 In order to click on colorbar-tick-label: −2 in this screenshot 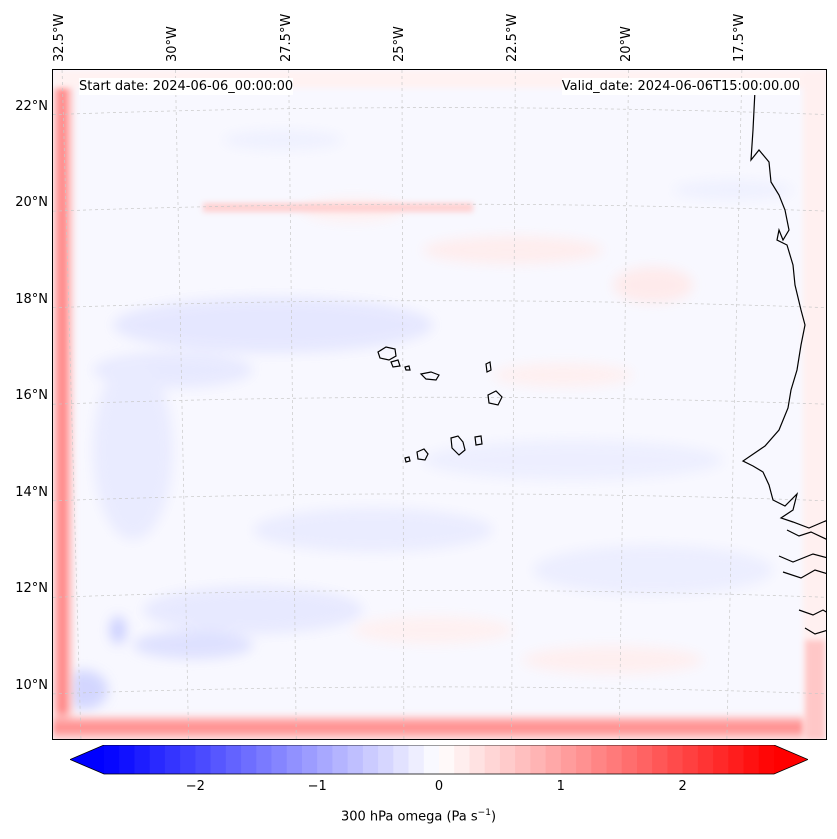, I will do `click(195, 786)`.